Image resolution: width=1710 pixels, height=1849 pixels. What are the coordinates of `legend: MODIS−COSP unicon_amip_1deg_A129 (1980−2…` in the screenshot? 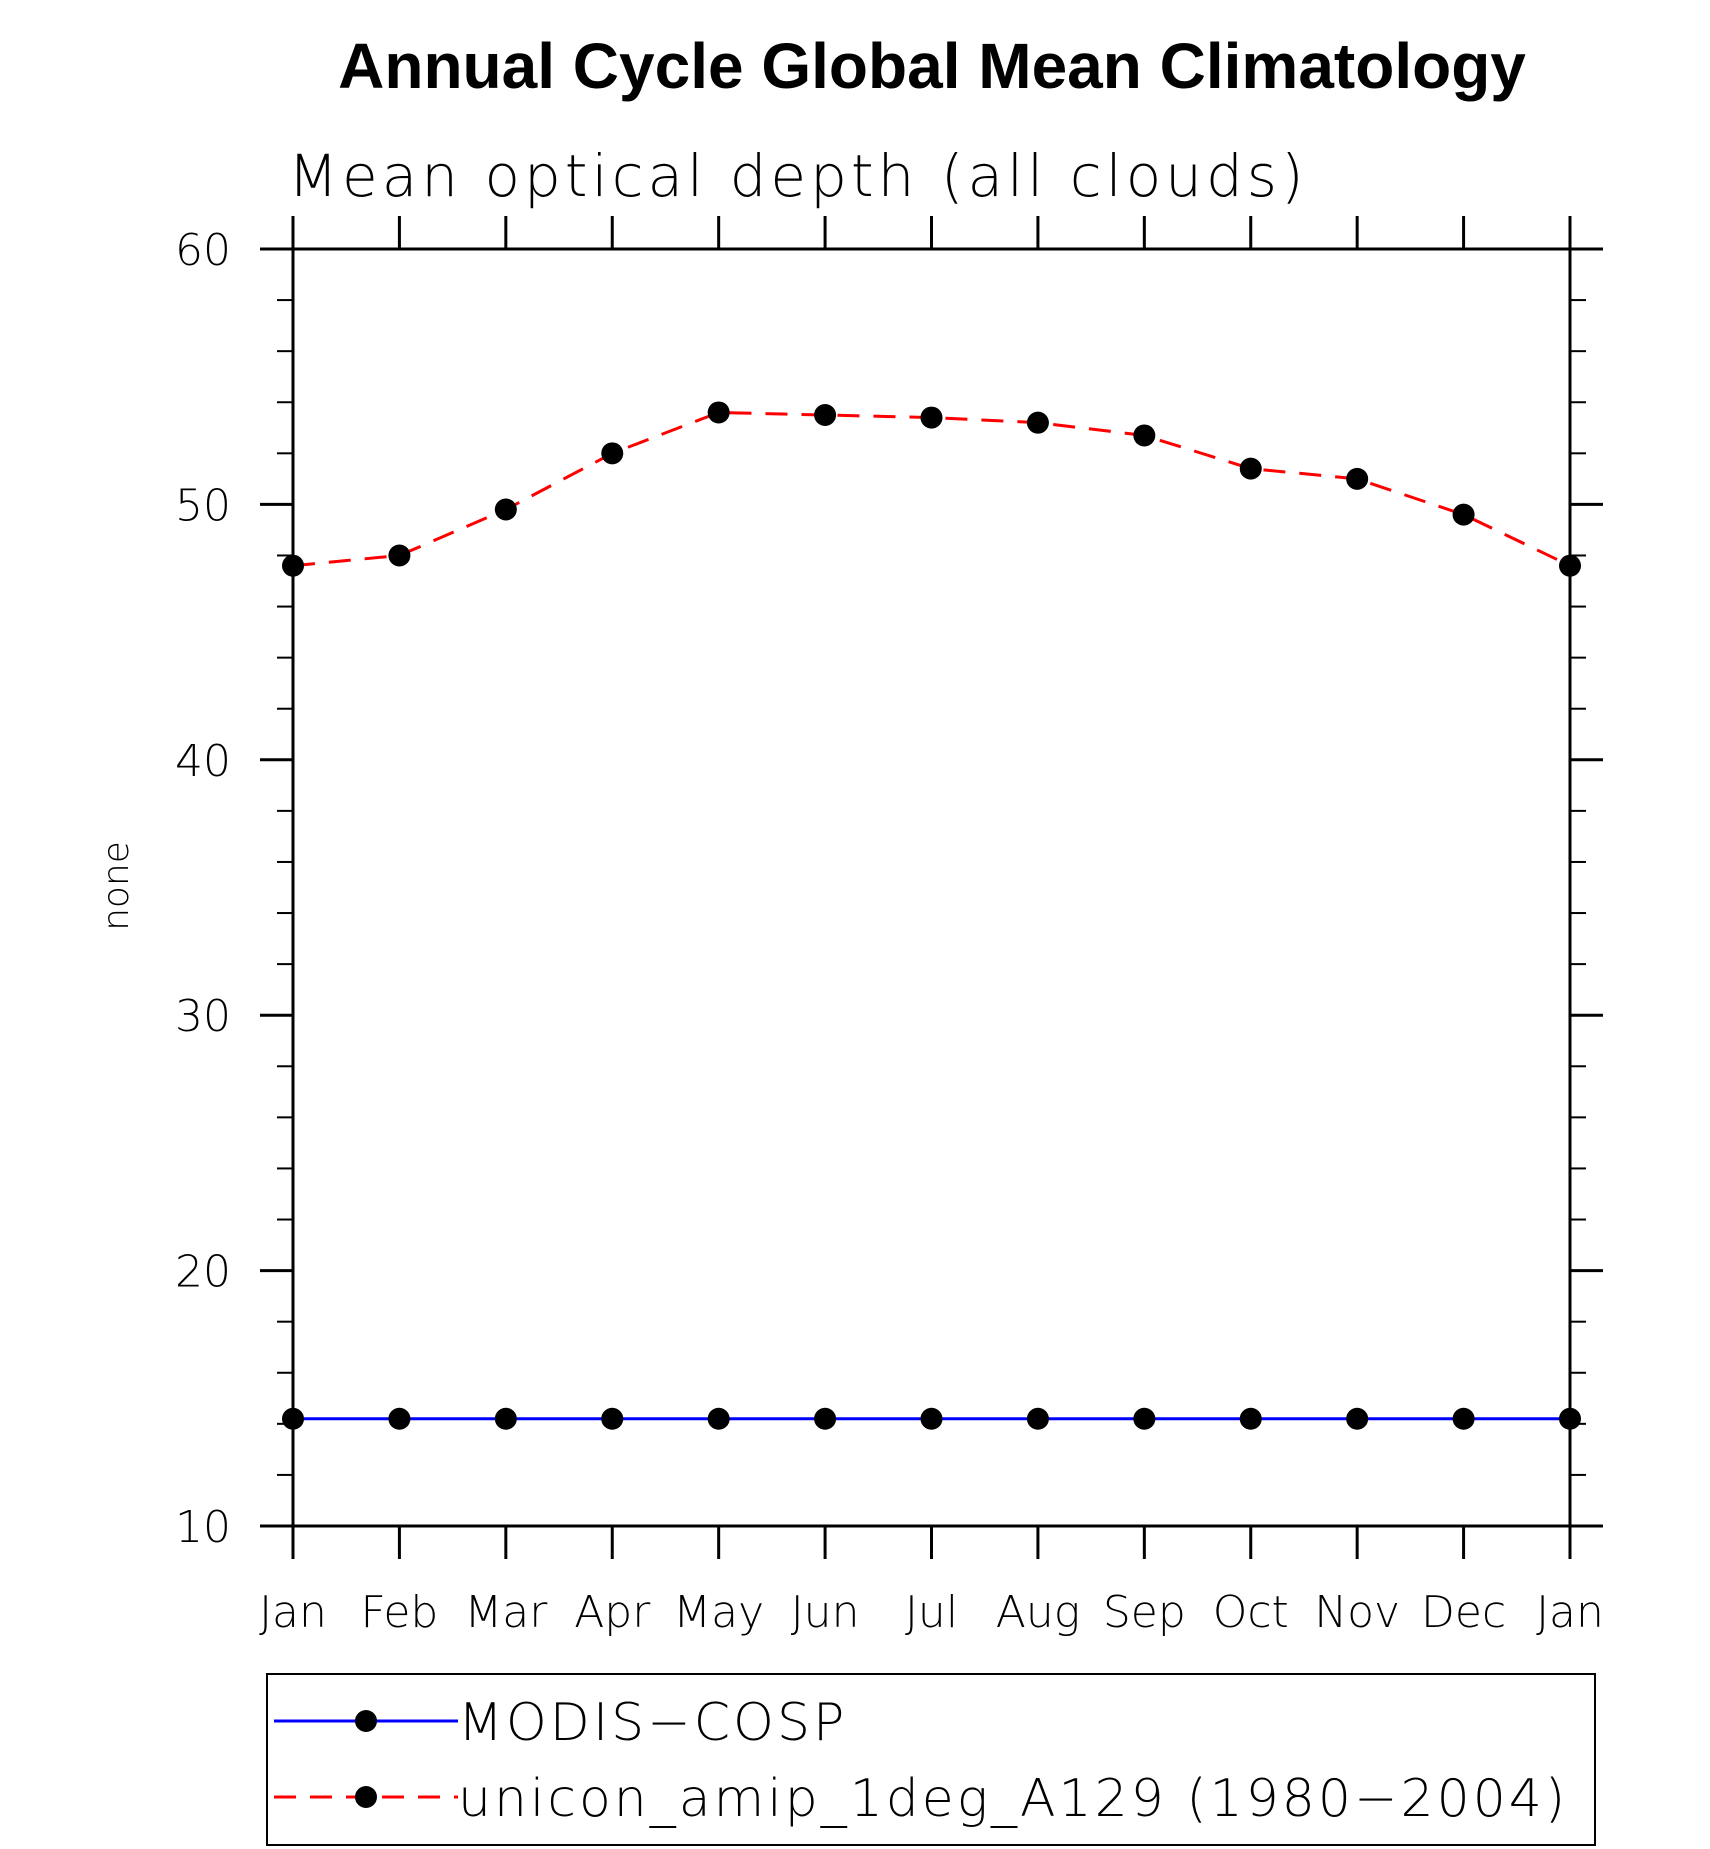 It's located at (931, 1759).